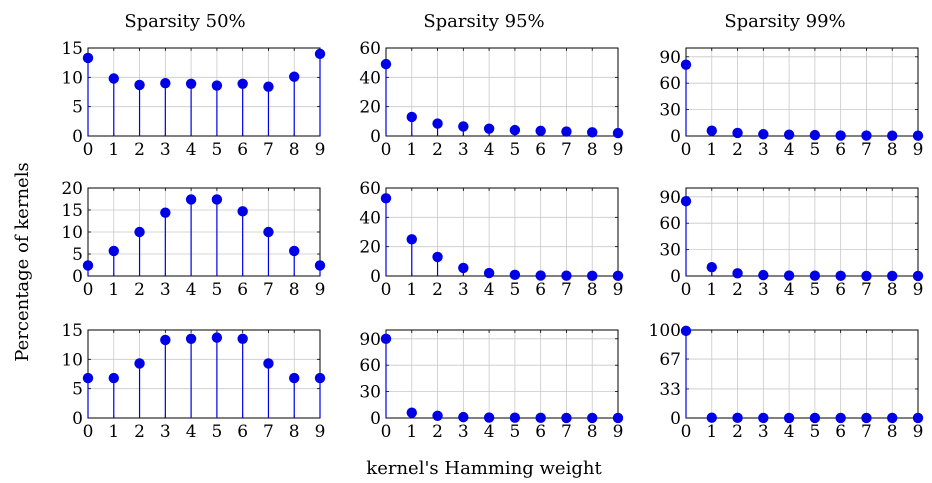  Describe the element at coordinates (784, 21) in the screenshot. I see `column-title-3: Sparsity 99%` at that location.